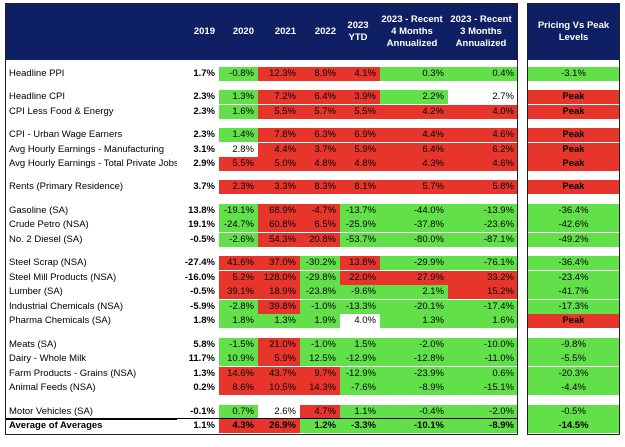 The width and height of the screenshot is (625, 447). Describe the element at coordinates (279, 210) in the screenshot. I see `value-cell: 68.9%` at that location.